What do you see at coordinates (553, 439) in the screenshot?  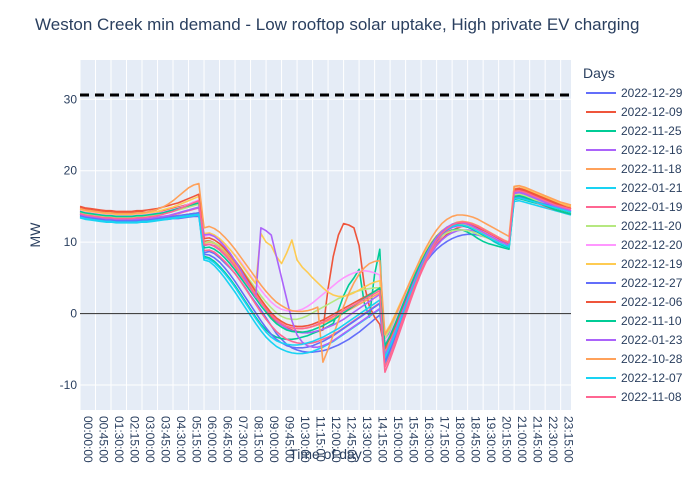 I see `x-tick-label: 22:30:00` at bounding box center [553, 439].